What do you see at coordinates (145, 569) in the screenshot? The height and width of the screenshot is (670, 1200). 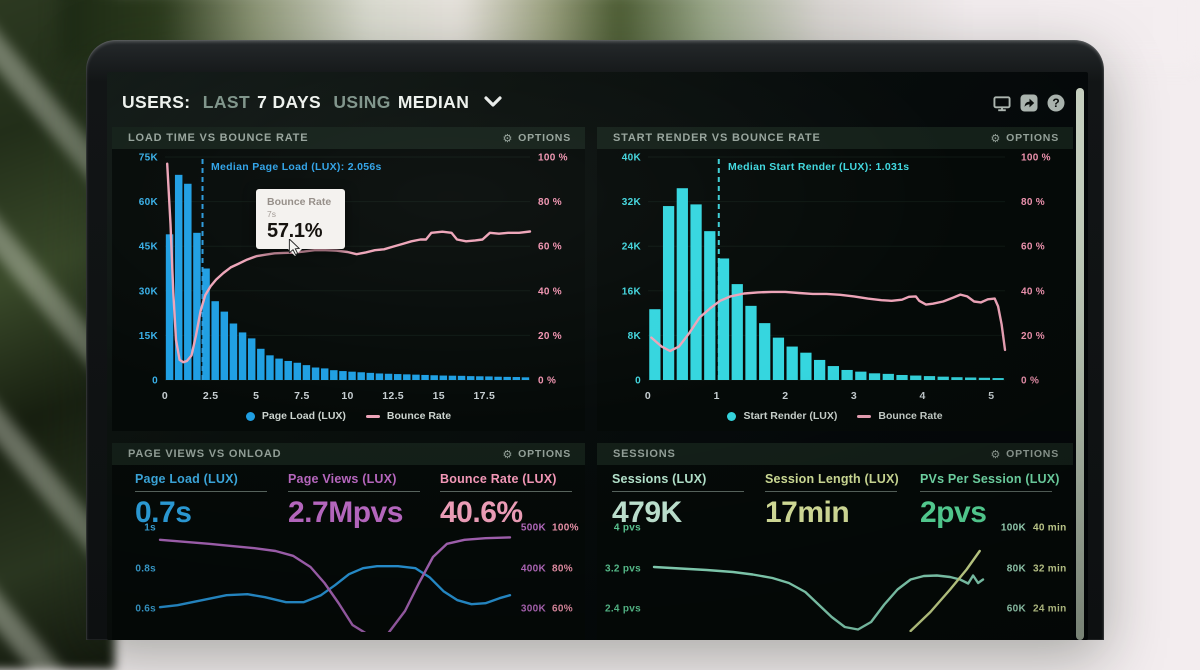 I see `axis-tick-label: 0.8s` at bounding box center [145, 569].